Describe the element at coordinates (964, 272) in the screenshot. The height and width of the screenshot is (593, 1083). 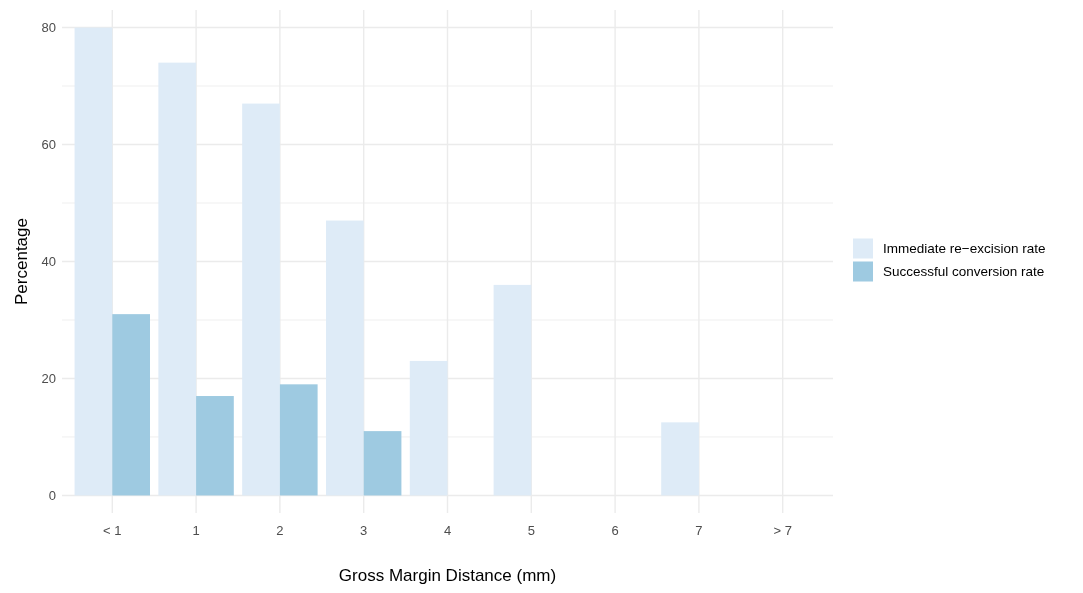
I see `legend-label: Successful conversion rate` at that location.